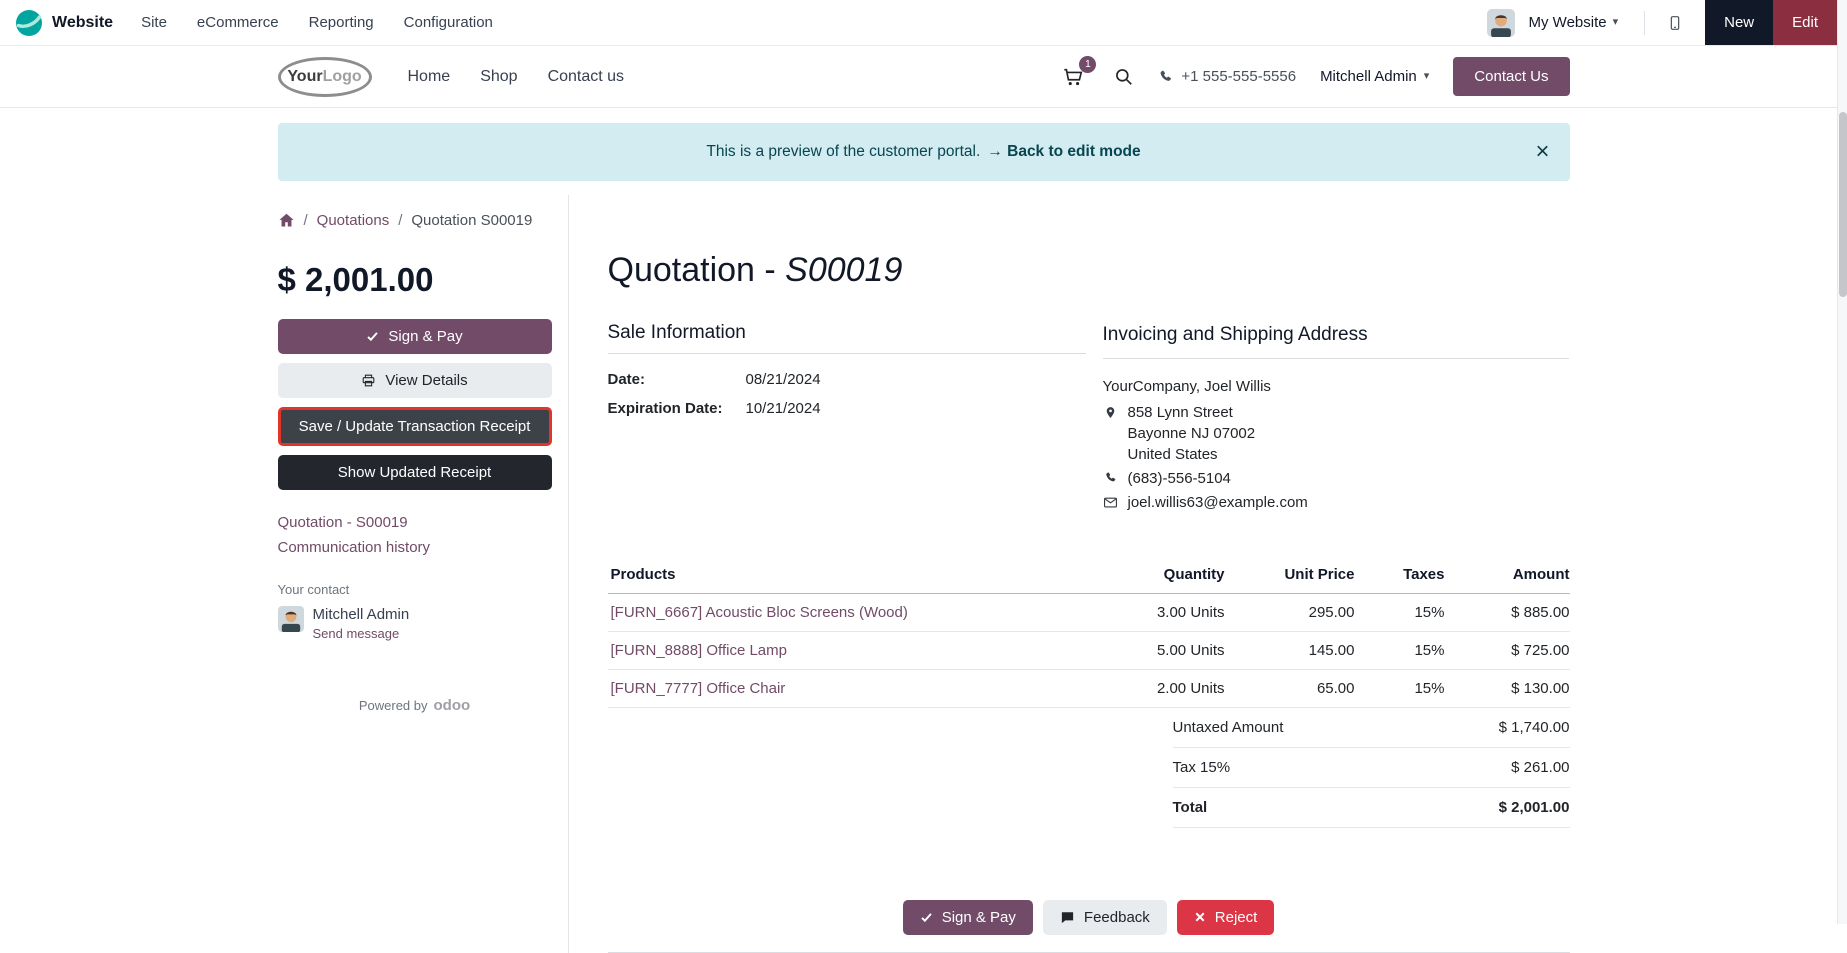 The width and height of the screenshot is (1847, 953). Describe the element at coordinates (1336, 386) in the screenshot. I see `address-company: YourCompany, Joel Willis` at that location.